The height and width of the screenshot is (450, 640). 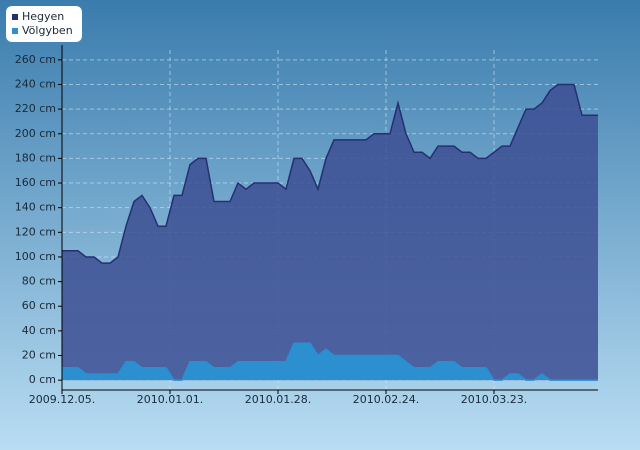 What do you see at coordinates (35, 133) in the screenshot?
I see `y-tick-label: 200 cm` at bounding box center [35, 133].